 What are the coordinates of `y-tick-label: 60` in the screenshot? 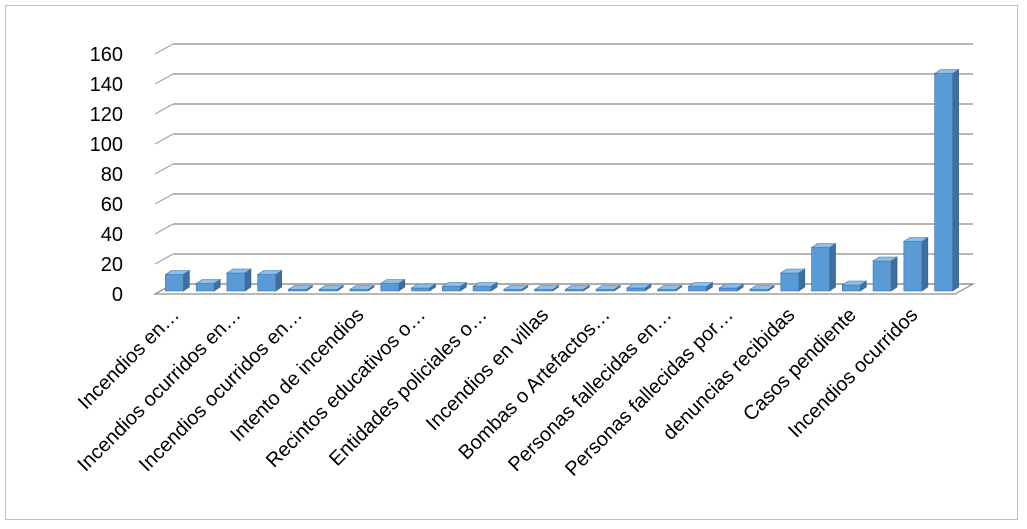 It's located at (112, 205).